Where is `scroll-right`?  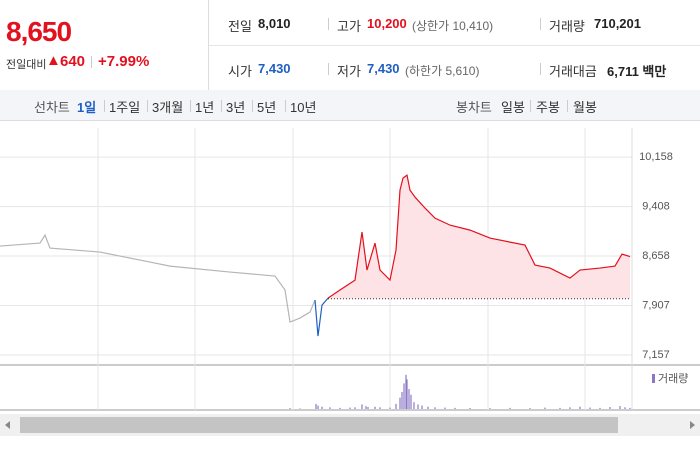 scroll-right is located at coordinates (692, 425).